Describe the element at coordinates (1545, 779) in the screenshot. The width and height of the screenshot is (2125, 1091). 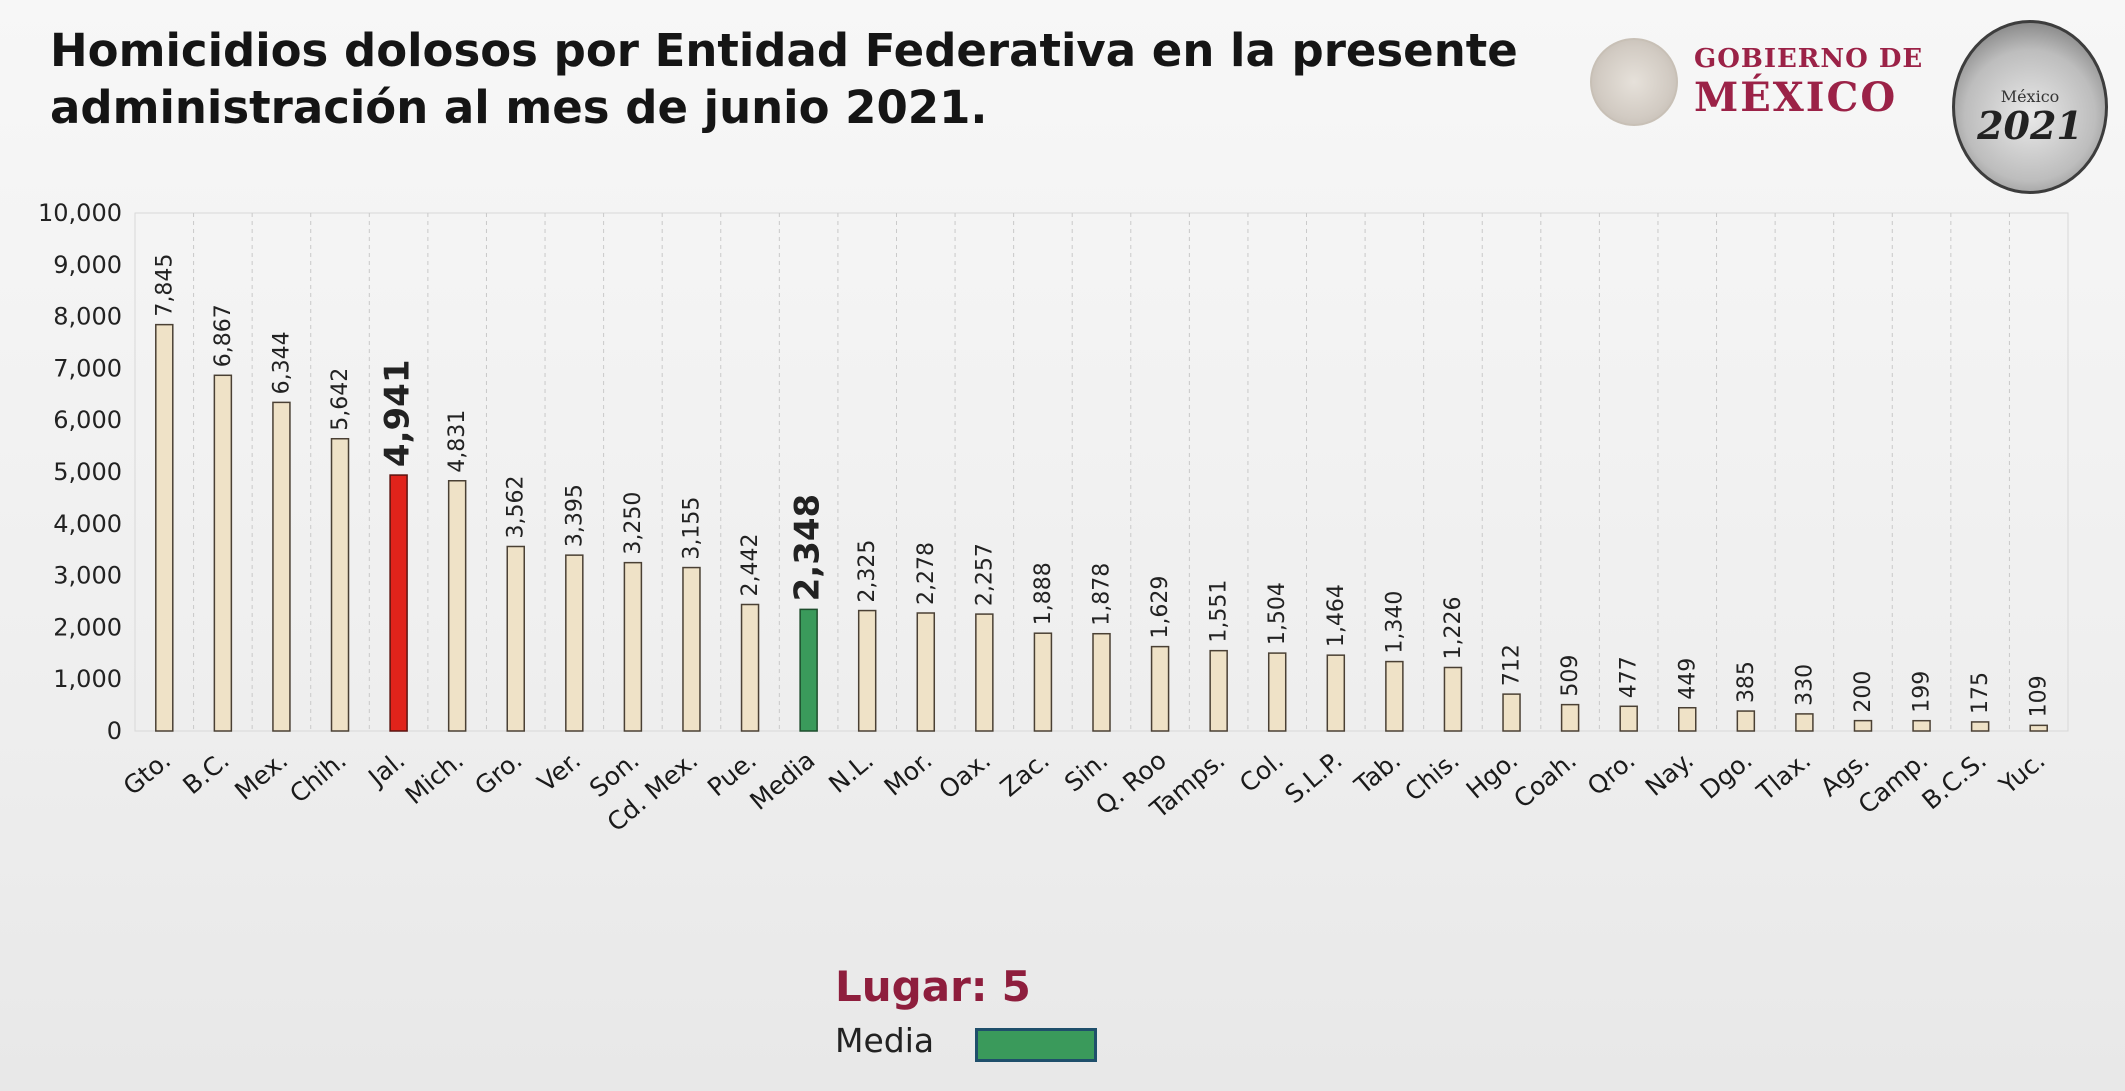
I see `category-label: Coah.` at that location.